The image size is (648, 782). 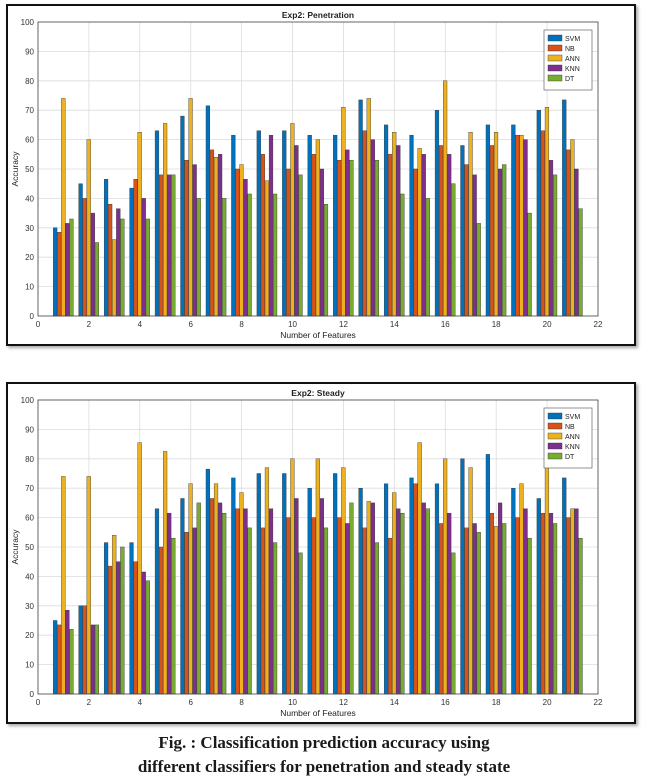 I want to click on chart2-x-axis-label: Number of Features, so click(x=318, y=713).